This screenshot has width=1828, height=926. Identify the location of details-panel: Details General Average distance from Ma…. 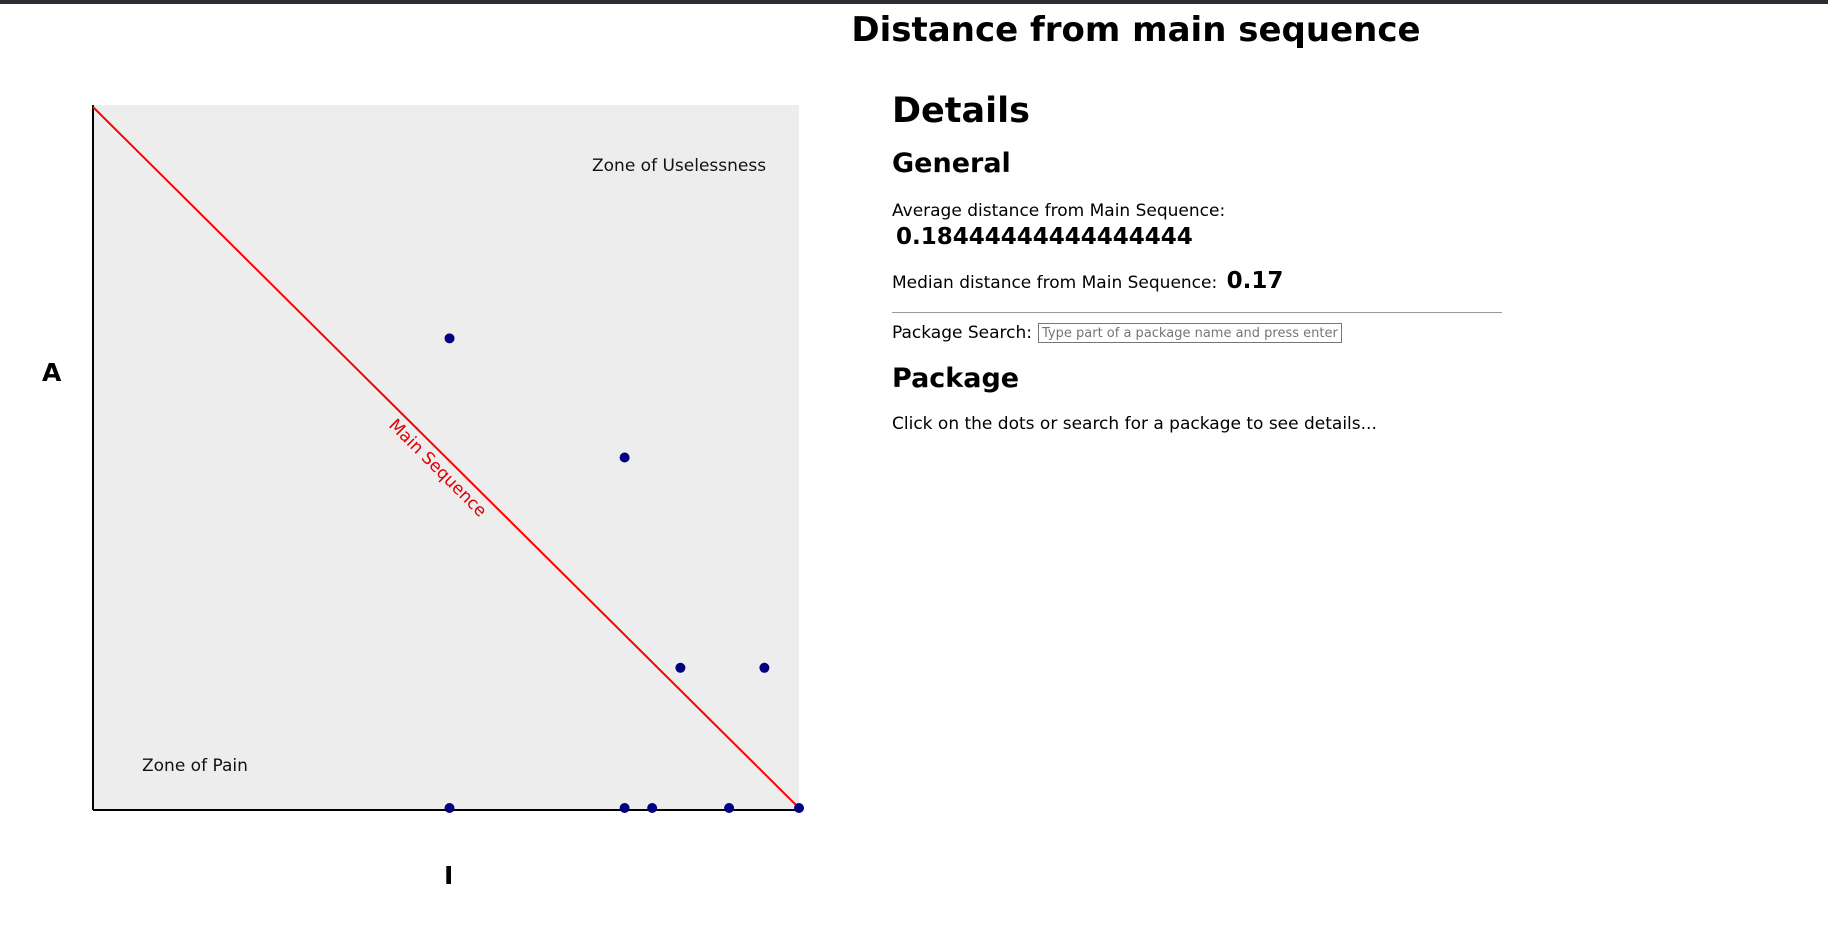
(1197, 262).